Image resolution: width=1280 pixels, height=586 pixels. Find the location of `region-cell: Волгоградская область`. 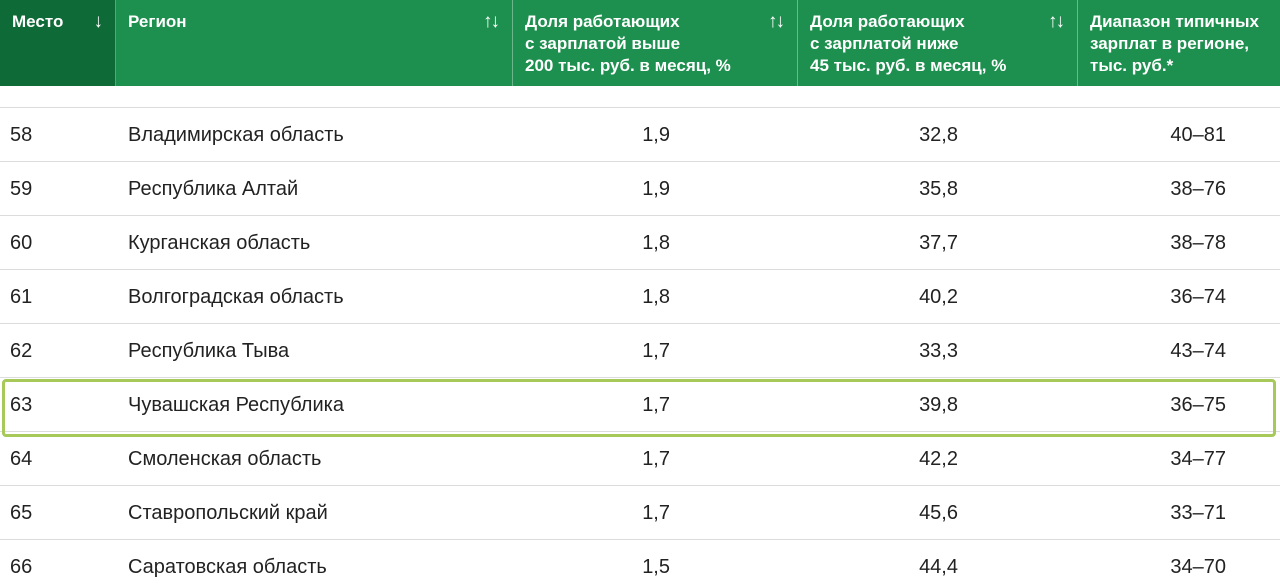

region-cell: Волгоградская область is located at coordinates (236, 296).